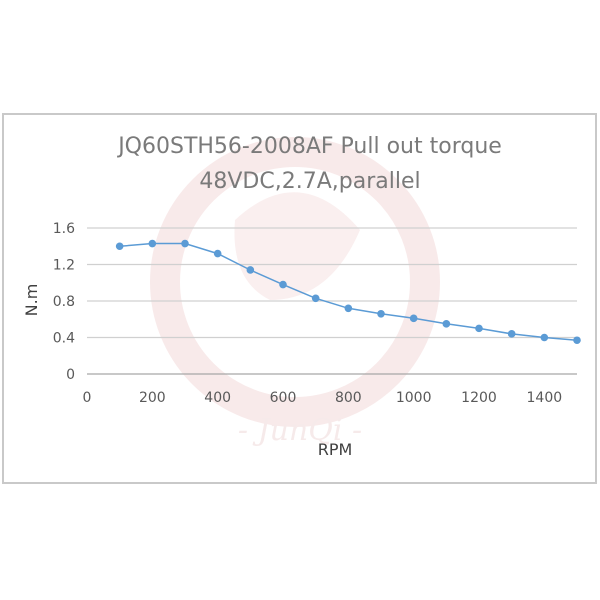 The image size is (600, 600). Describe the element at coordinates (414, 398) in the screenshot. I see `x-tick-label: 1000` at that location.